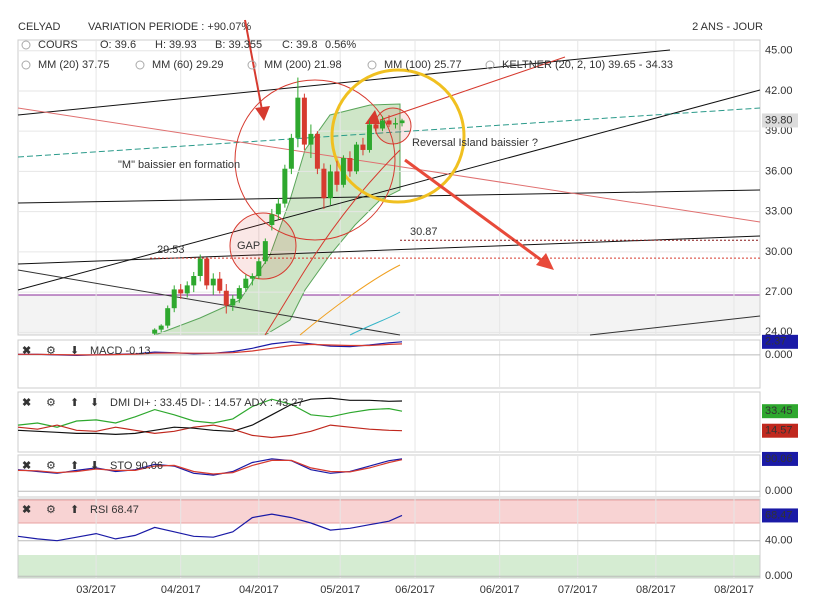 This screenshot has height=612, width=816. Describe the element at coordinates (303, 65) in the screenshot. I see `indicator-legend: MM (200) 21.98` at that location.